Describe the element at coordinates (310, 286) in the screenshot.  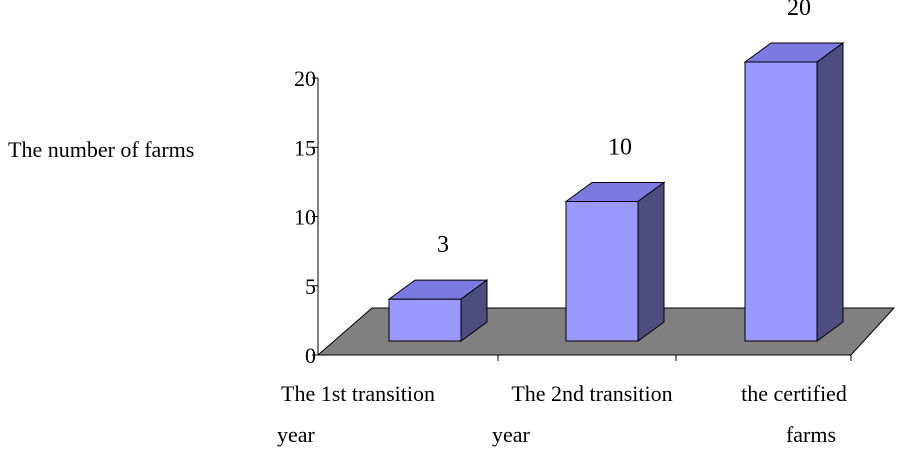
I see `y-tick-label: 5` at that location.